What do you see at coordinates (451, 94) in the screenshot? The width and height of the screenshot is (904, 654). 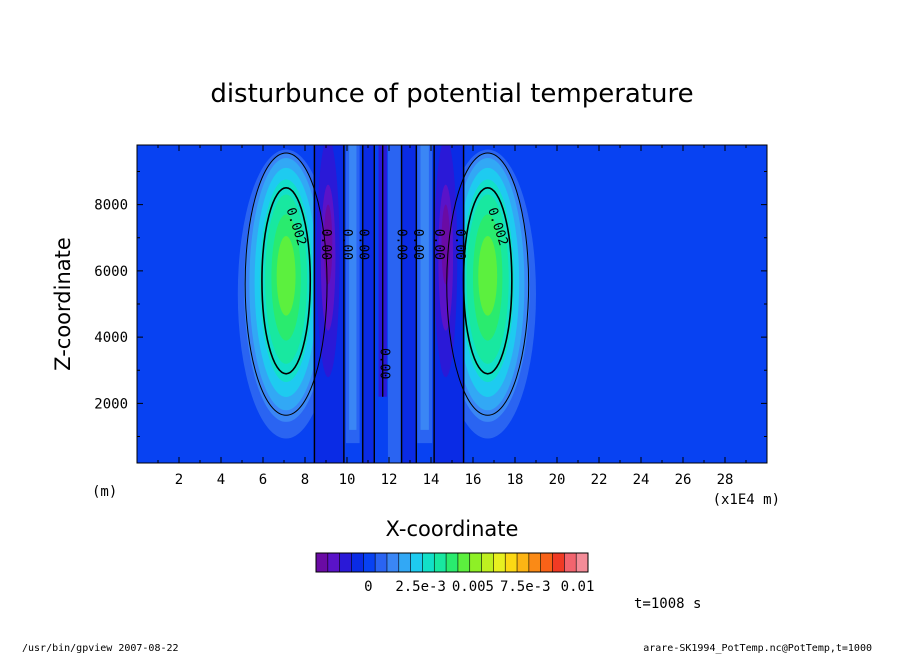 I see `chart-title: disturbunce of potential temperature` at bounding box center [451, 94].